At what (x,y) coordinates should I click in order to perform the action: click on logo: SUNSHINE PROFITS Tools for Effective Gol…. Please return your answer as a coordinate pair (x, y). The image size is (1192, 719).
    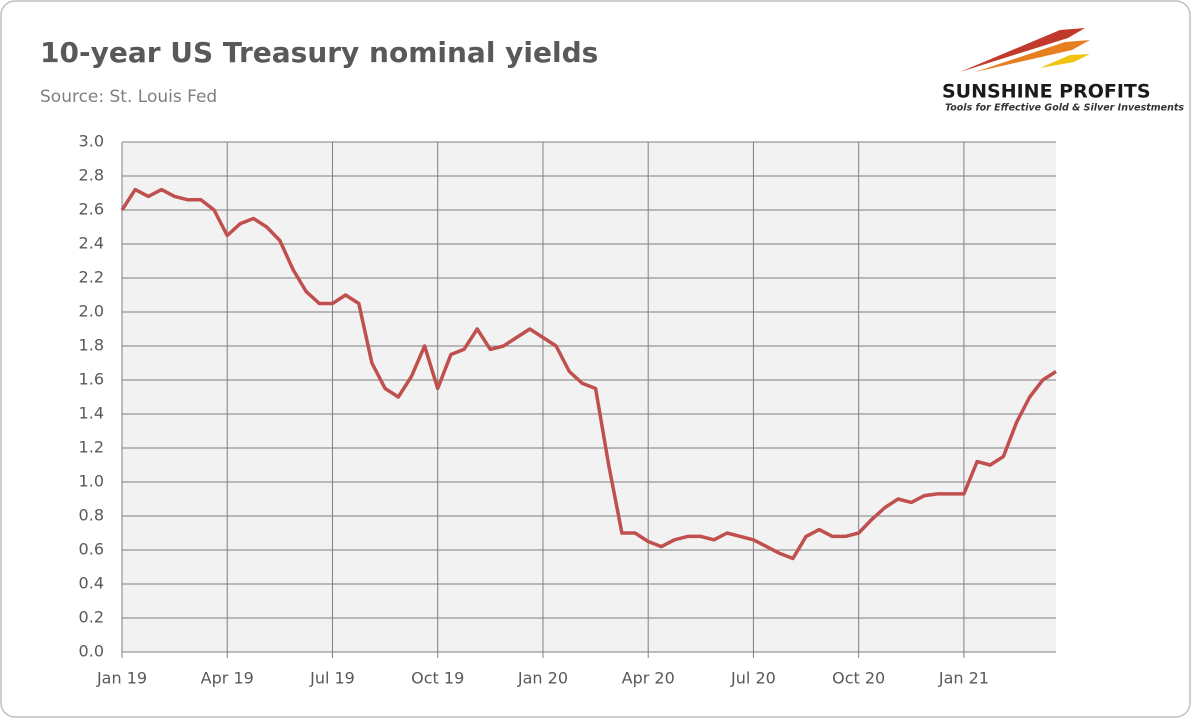
    Looking at the image, I should click on (1063, 71).